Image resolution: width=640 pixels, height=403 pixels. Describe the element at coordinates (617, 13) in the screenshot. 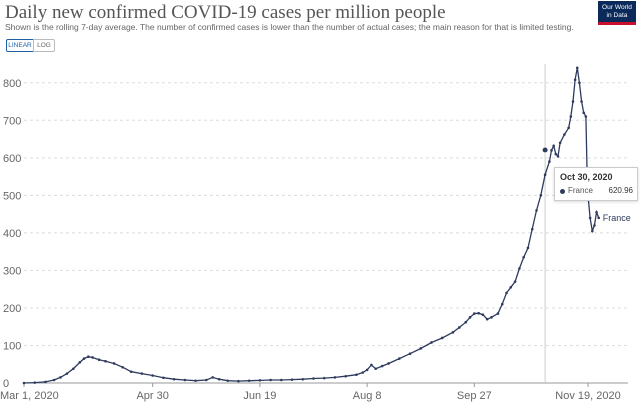

I see `owid-logo: Our World in Data` at that location.